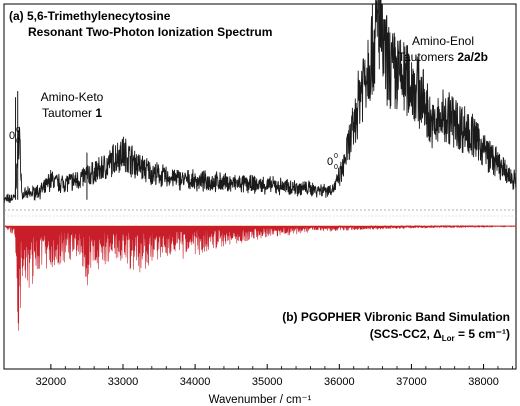  What do you see at coordinates (339, 382) in the screenshot?
I see `x-tick-label: 36000` at bounding box center [339, 382].